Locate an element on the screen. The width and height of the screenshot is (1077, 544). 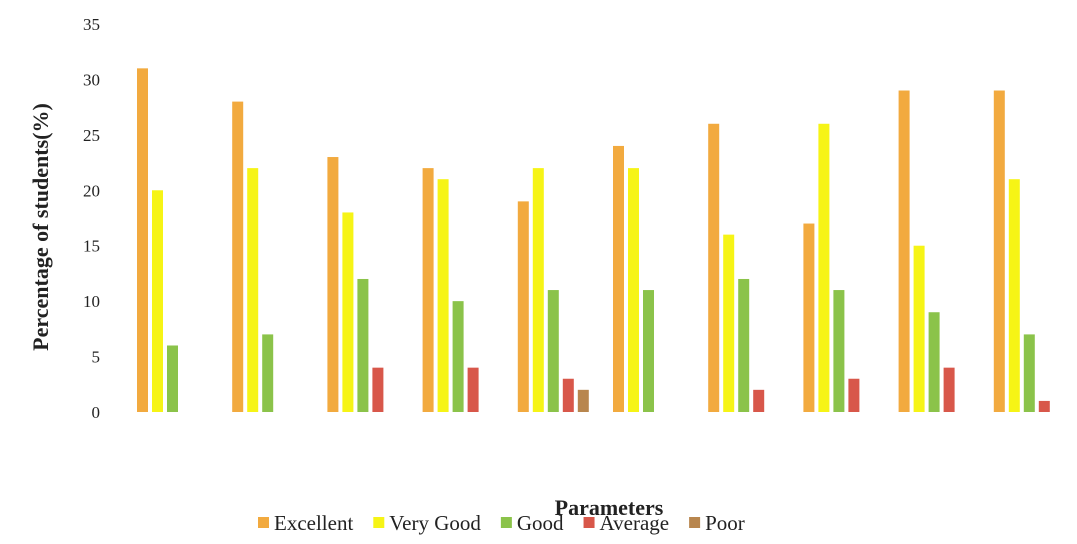
y-tick-label: 35 is located at coordinates (91, 24).